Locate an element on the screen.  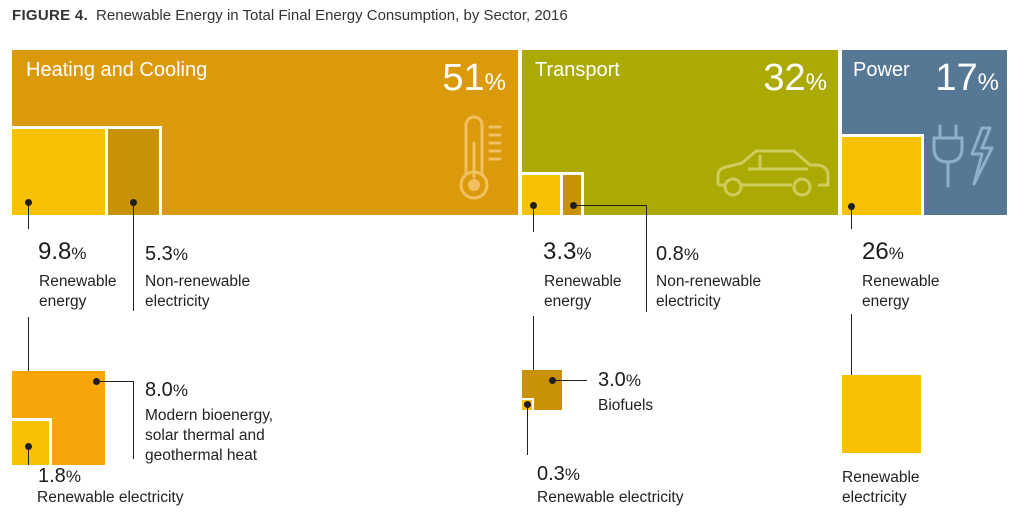
power-renewable-electricity-label: Renewable electricity is located at coordinates (881, 487).